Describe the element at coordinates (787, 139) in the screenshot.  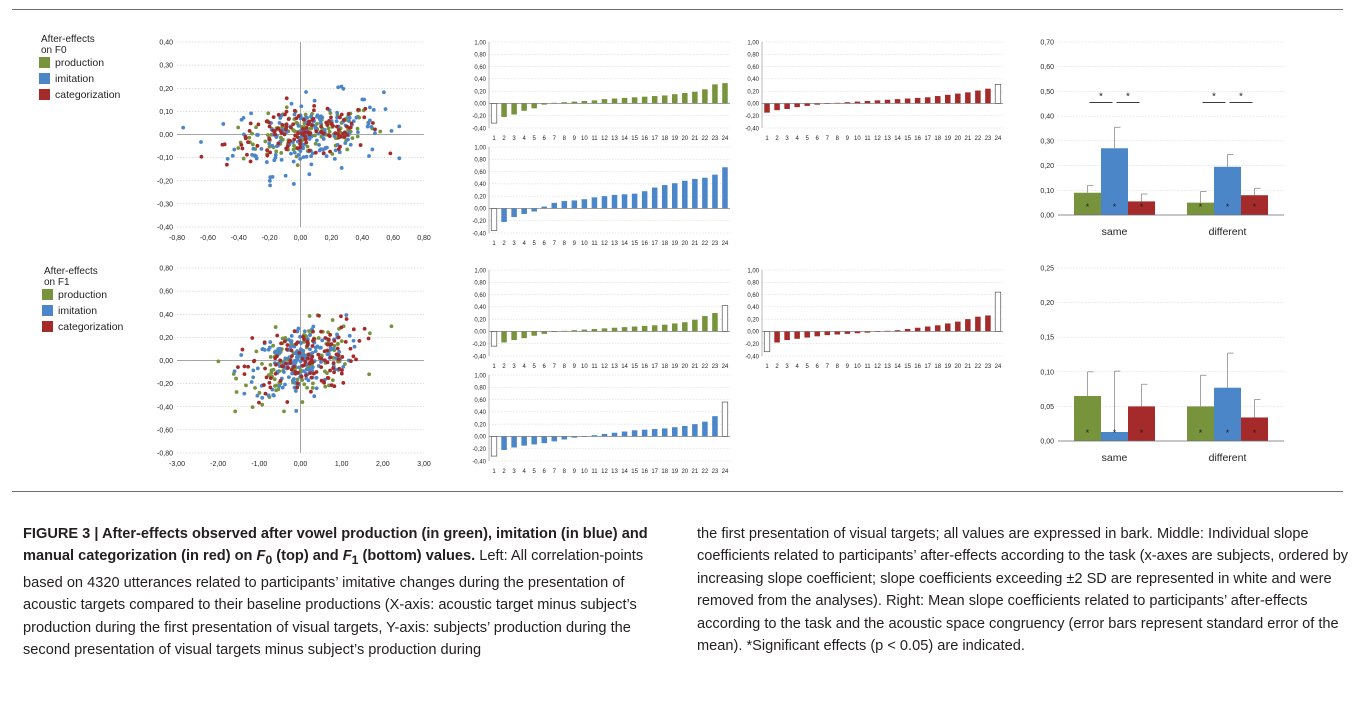
I see `slopes-f0-categorization-xtick-label: 3` at that location.